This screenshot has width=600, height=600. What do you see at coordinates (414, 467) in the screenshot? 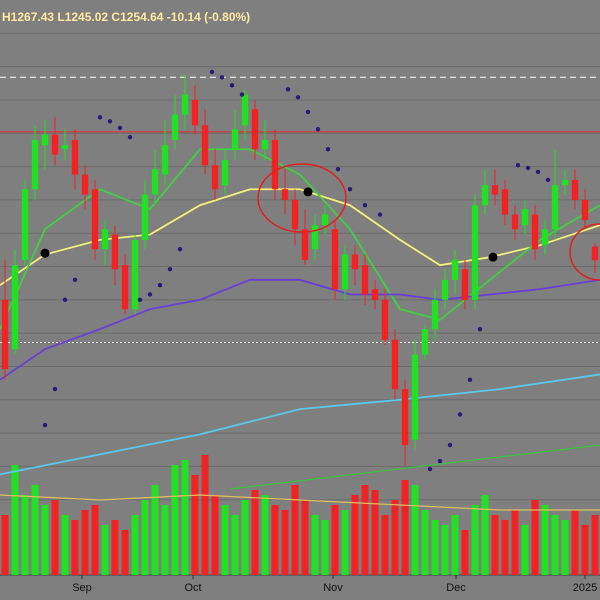
I see `indicator-line` at bounding box center [414, 467].